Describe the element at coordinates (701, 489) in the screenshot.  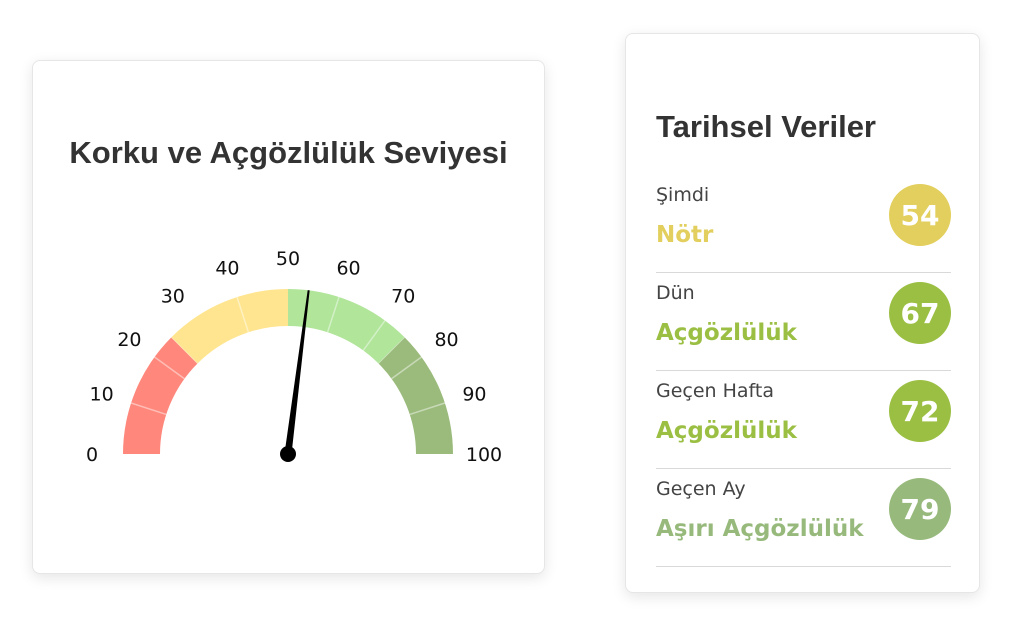
I see `row-label: Geçen Ay` at that location.